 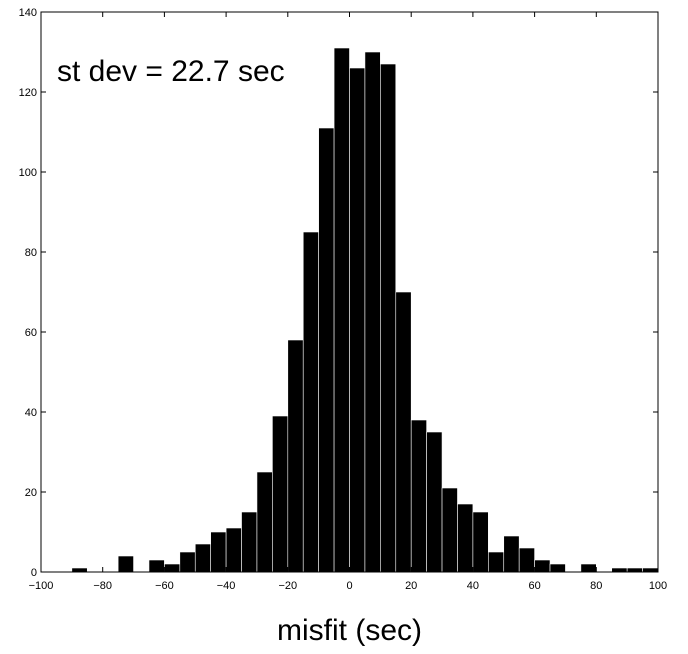 What do you see at coordinates (31, 493) in the screenshot?
I see `y-tick-label: 20` at bounding box center [31, 493].